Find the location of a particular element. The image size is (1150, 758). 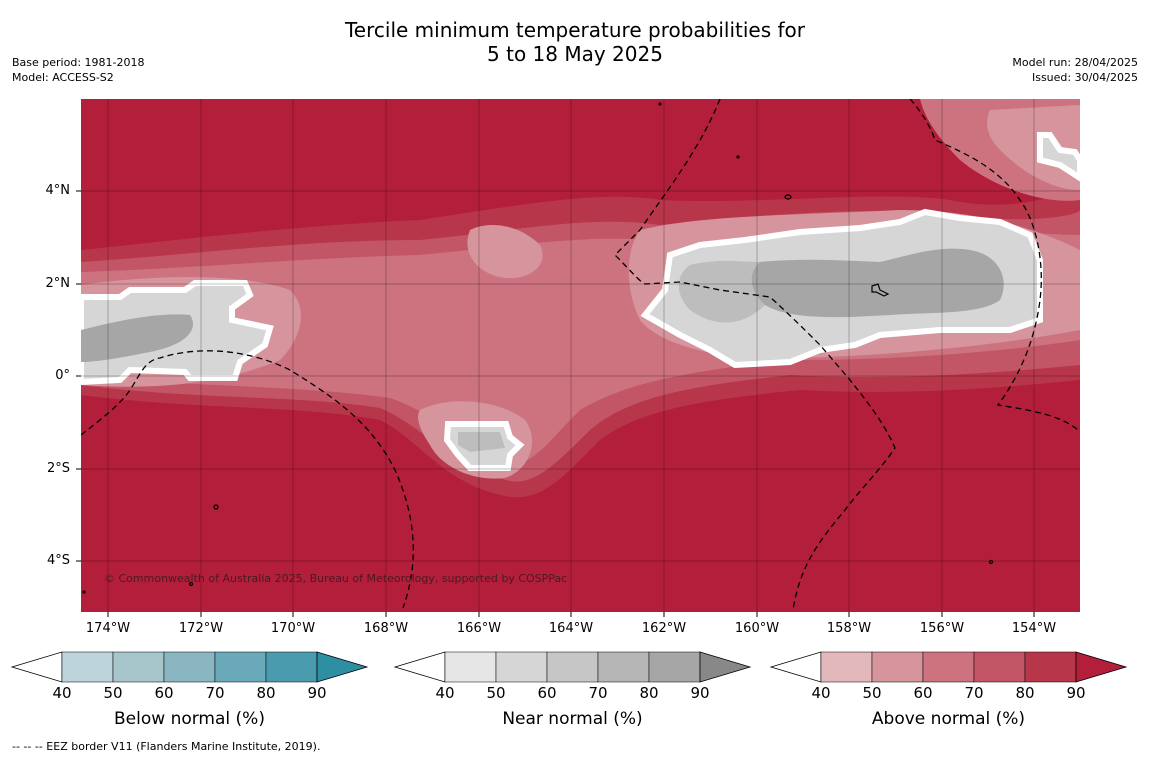

lon-label: 172°W is located at coordinates (201, 628).